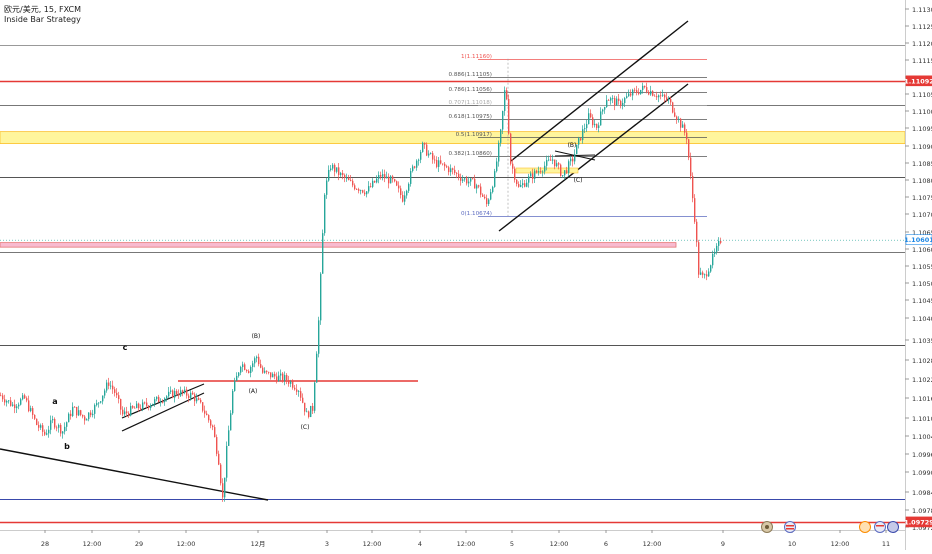  I want to click on symbol-line: 欧元/美元, 15, FXCM, so click(43, 9).